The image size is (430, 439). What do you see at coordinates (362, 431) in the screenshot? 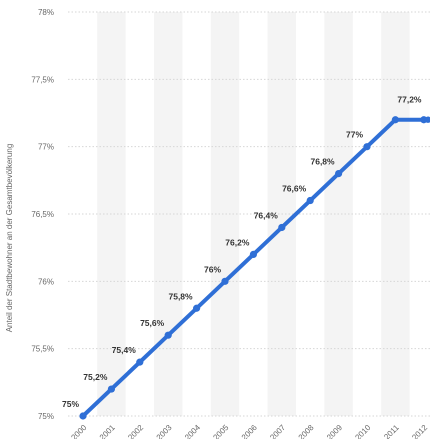
I see `x-tick-label: 2010` at bounding box center [362, 431].